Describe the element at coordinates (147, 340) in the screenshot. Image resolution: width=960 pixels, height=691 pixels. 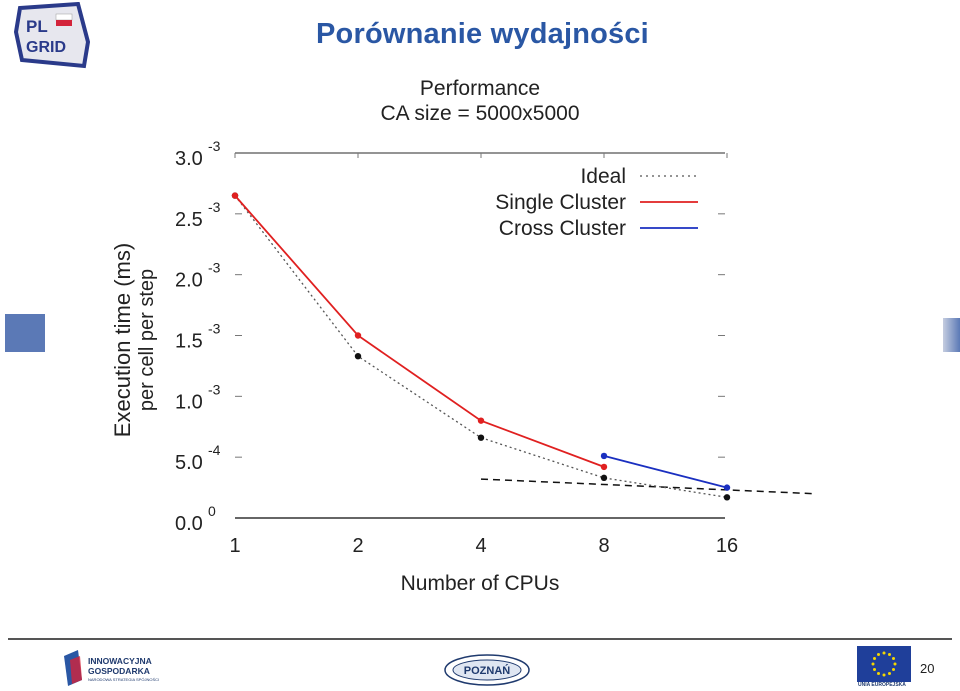
I see `y-axis-label-line2: per cell per step` at that location.